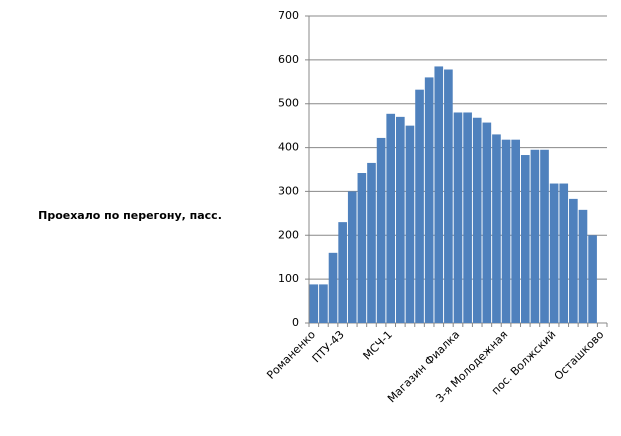  I want to click on y-tick-label: 300, so click(288, 190).